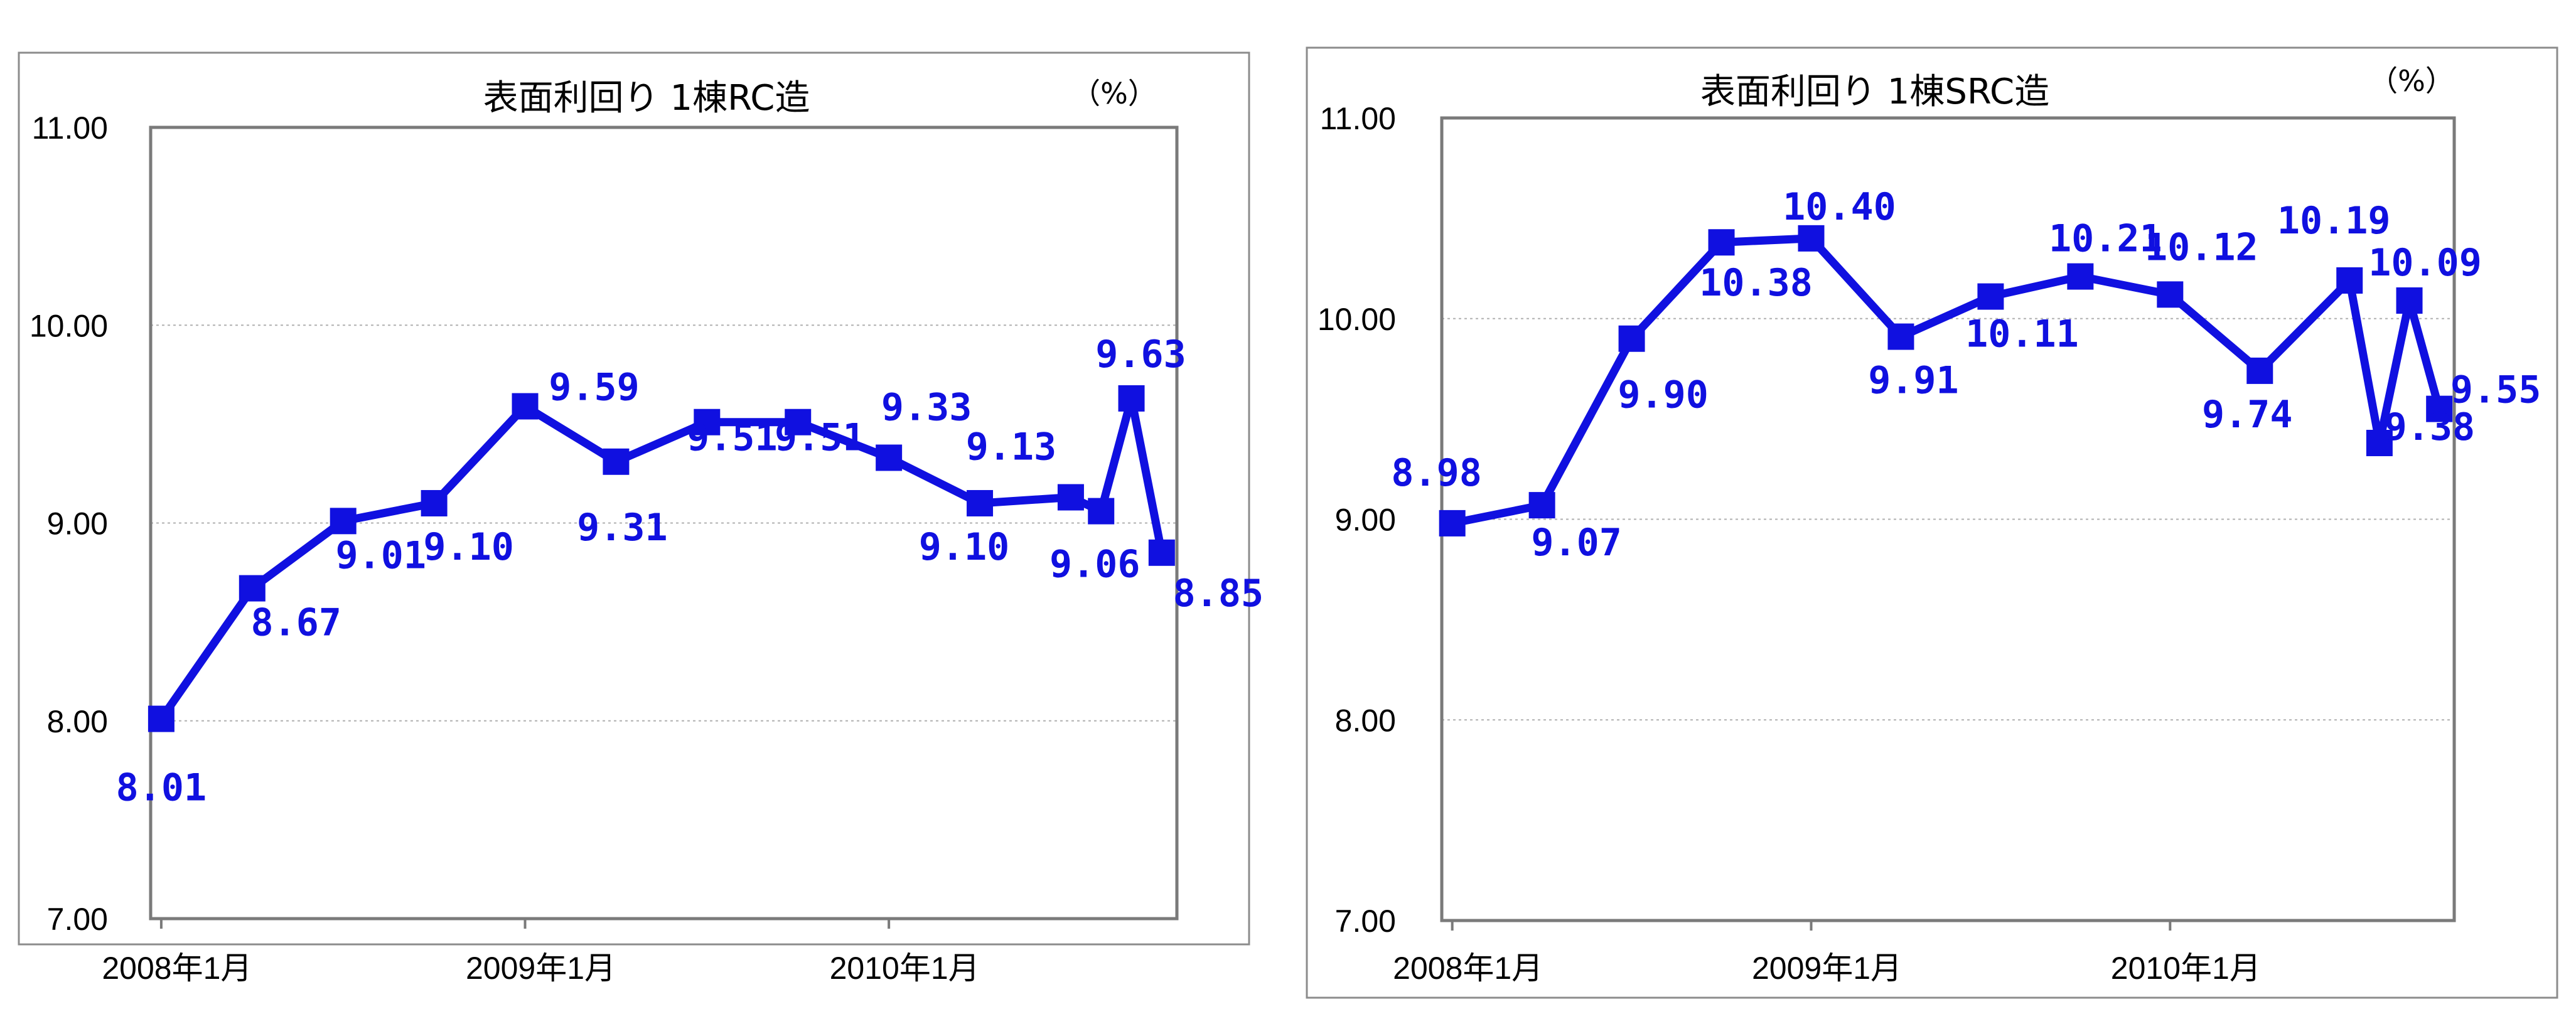 The height and width of the screenshot is (1009, 2576). I want to click on src-y-tick-label: 7.00, so click(1365, 921).